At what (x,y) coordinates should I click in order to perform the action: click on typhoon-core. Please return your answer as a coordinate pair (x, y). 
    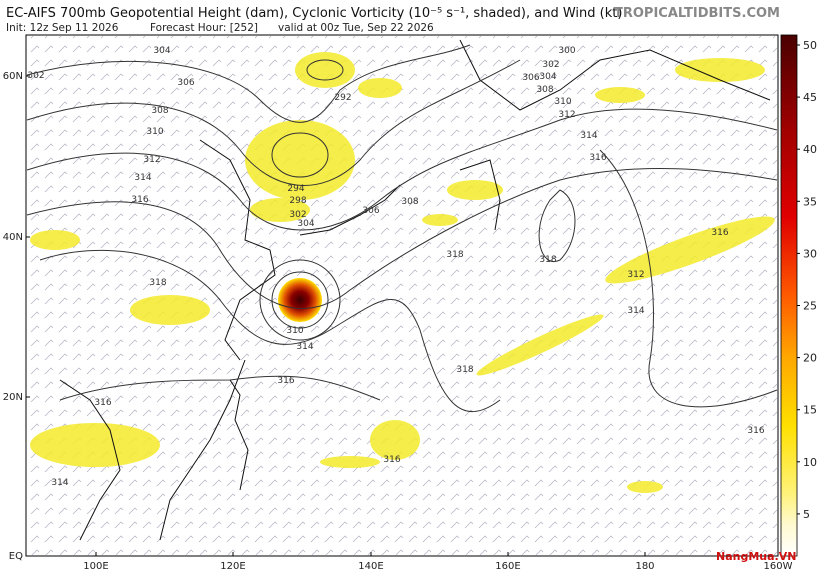
    Looking at the image, I should click on (300, 300).